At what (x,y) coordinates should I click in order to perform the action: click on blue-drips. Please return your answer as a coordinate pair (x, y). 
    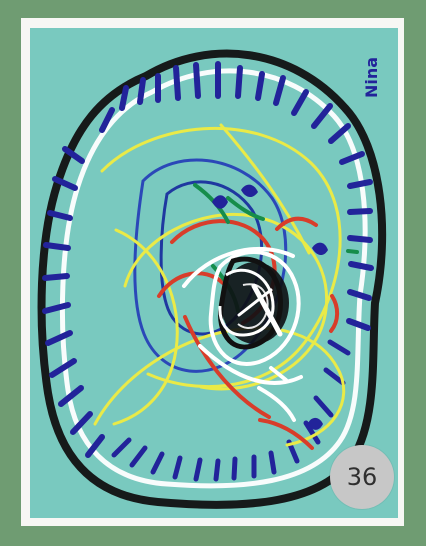
    Looking at the image, I should click on (270, 307).